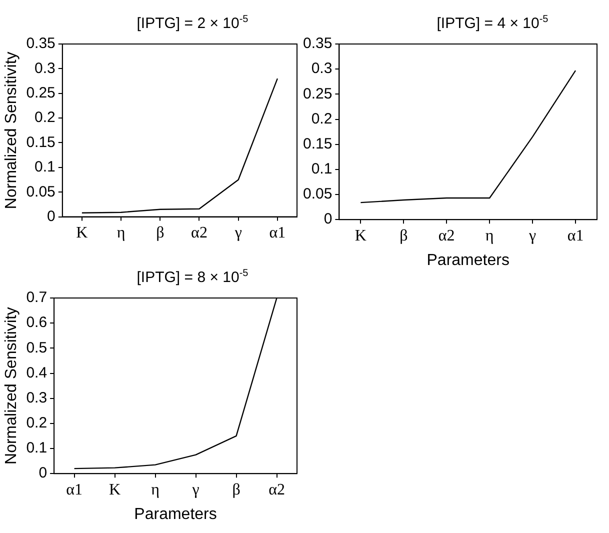 The image size is (609, 533). What do you see at coordinates (37, 297) in the screenshot?
I see `y-tick-label: 0.7` at bounding box center [37, 297].